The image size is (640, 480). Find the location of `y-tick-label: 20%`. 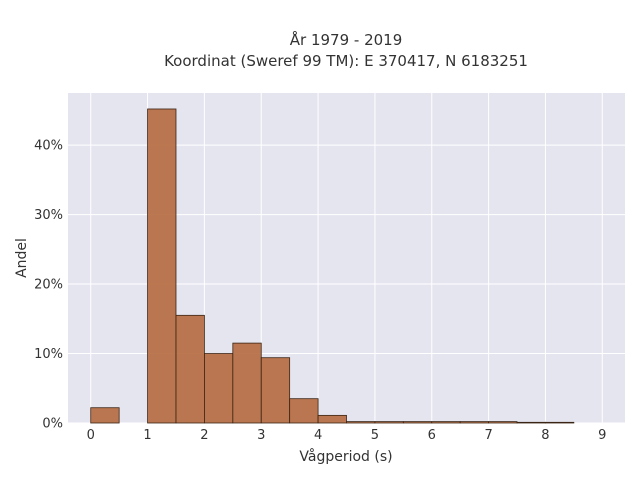

y-tick-label: 20% is located at coordinates (48, 285).